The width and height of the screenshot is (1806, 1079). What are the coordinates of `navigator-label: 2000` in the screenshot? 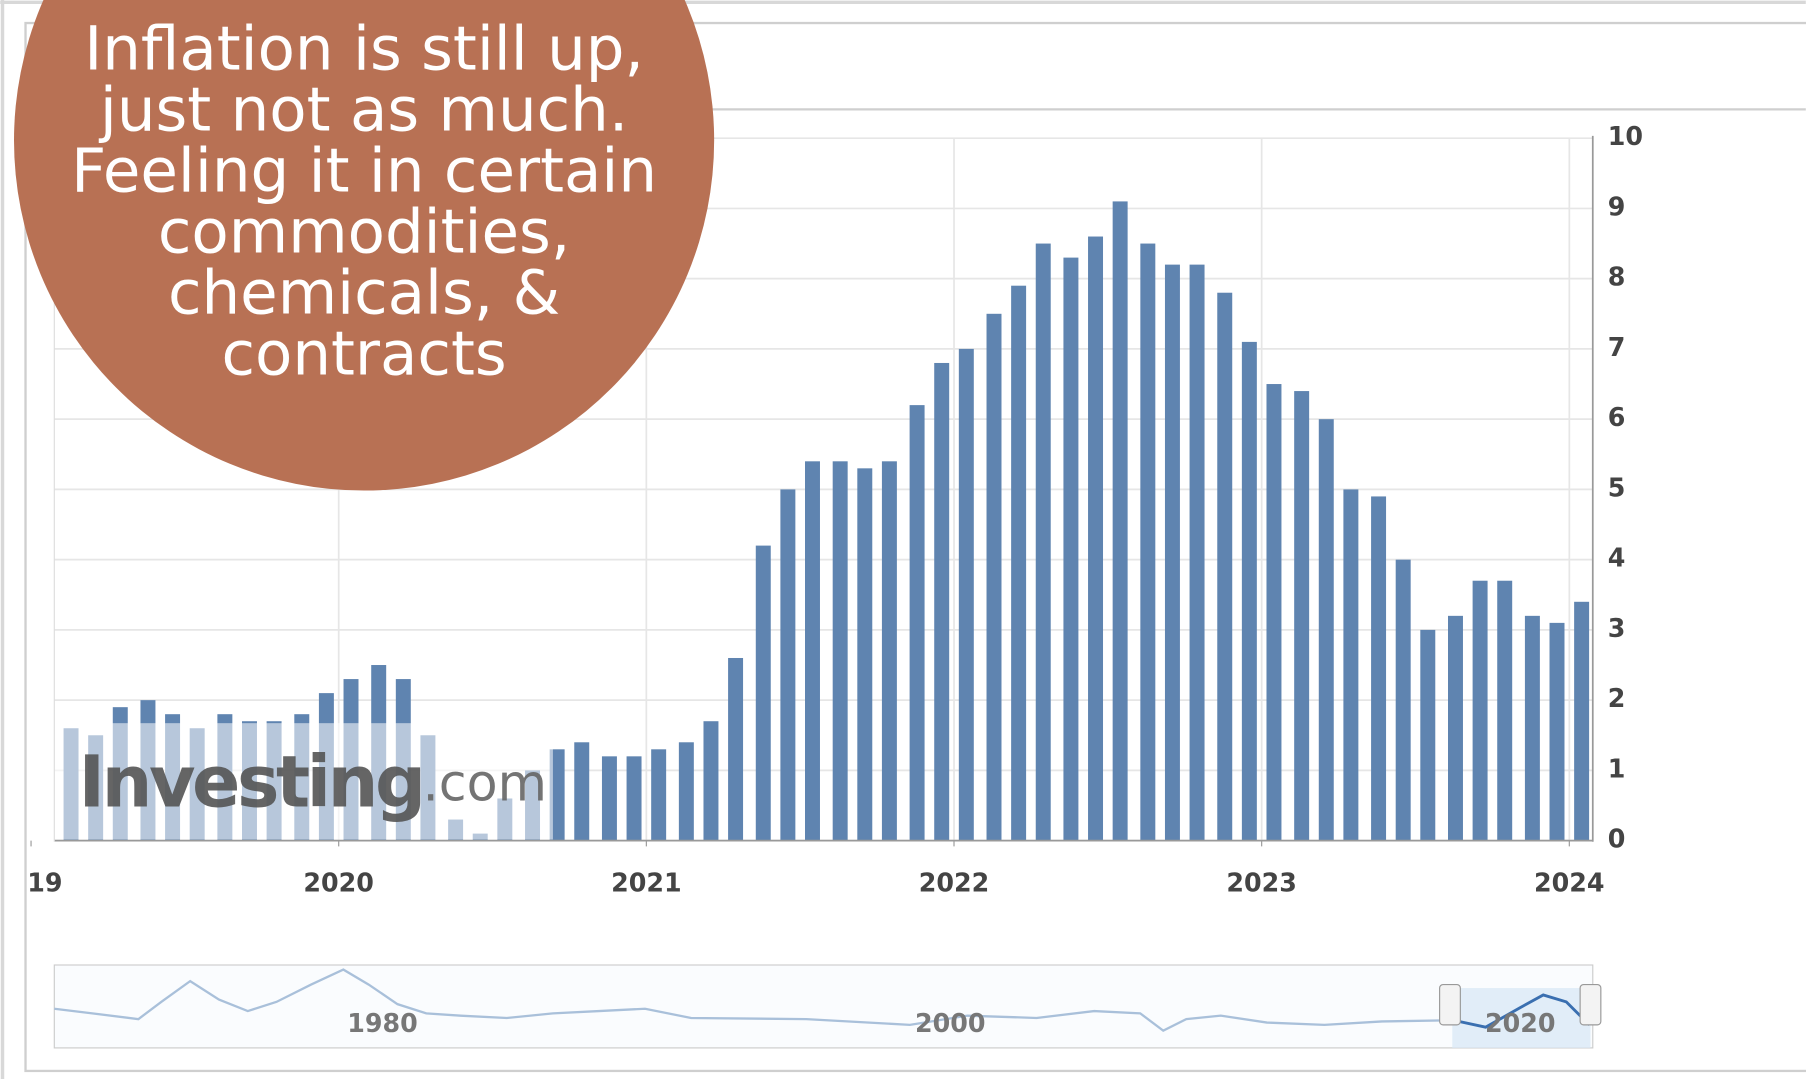 It's located at (950, 1023).